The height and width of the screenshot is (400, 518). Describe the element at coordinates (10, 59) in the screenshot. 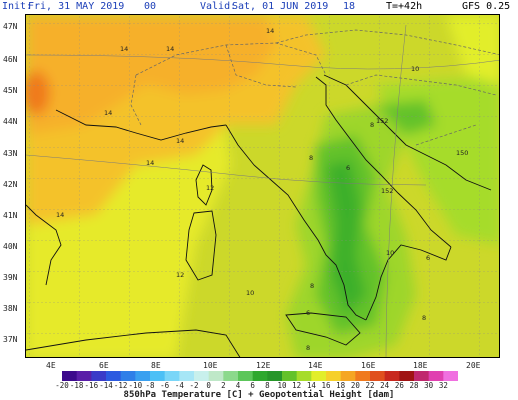

I see `latitude-label: 46N` at that location.